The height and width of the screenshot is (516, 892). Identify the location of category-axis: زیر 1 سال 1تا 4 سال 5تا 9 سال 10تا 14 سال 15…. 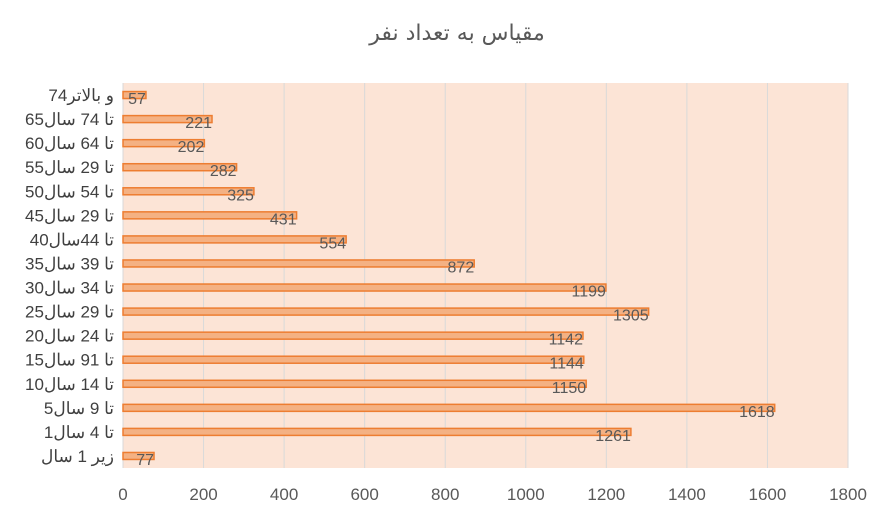
(69, 276).